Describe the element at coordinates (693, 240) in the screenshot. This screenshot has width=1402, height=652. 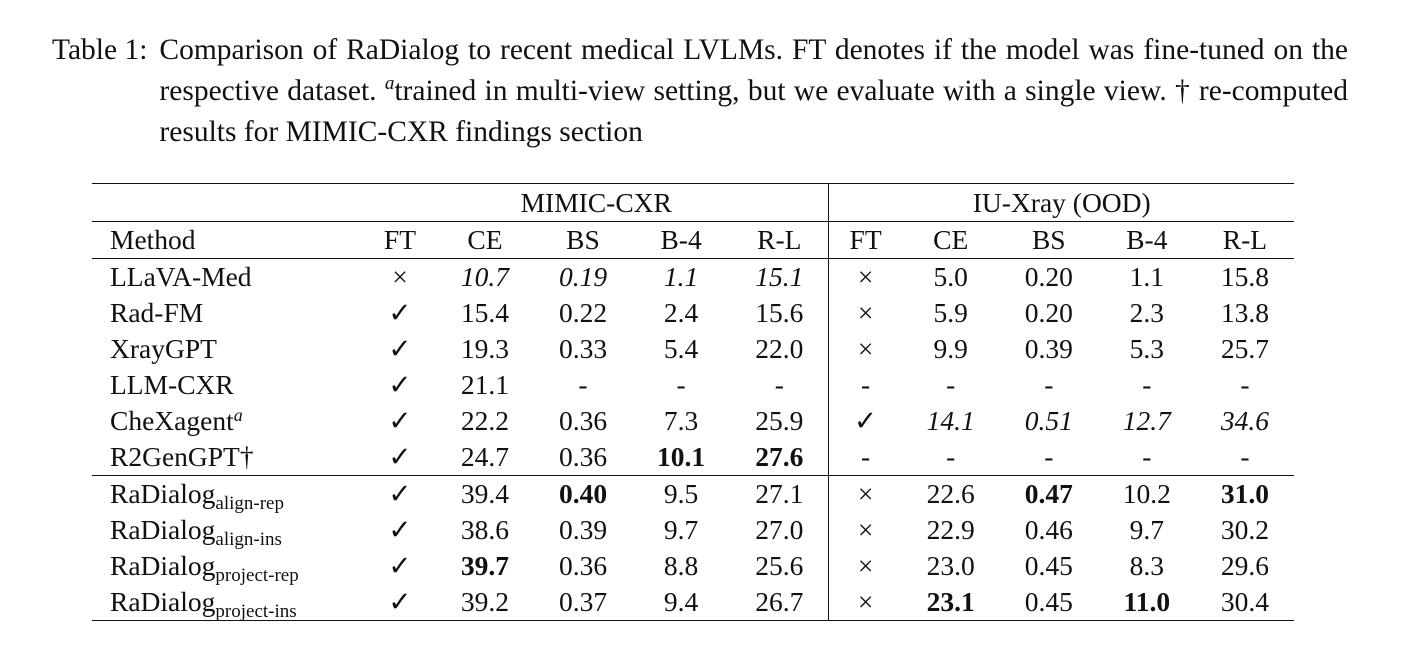
I see `column-header-row: Method FT CE BS B-4 R-L FT CE BS B-4 R-L` at that location.